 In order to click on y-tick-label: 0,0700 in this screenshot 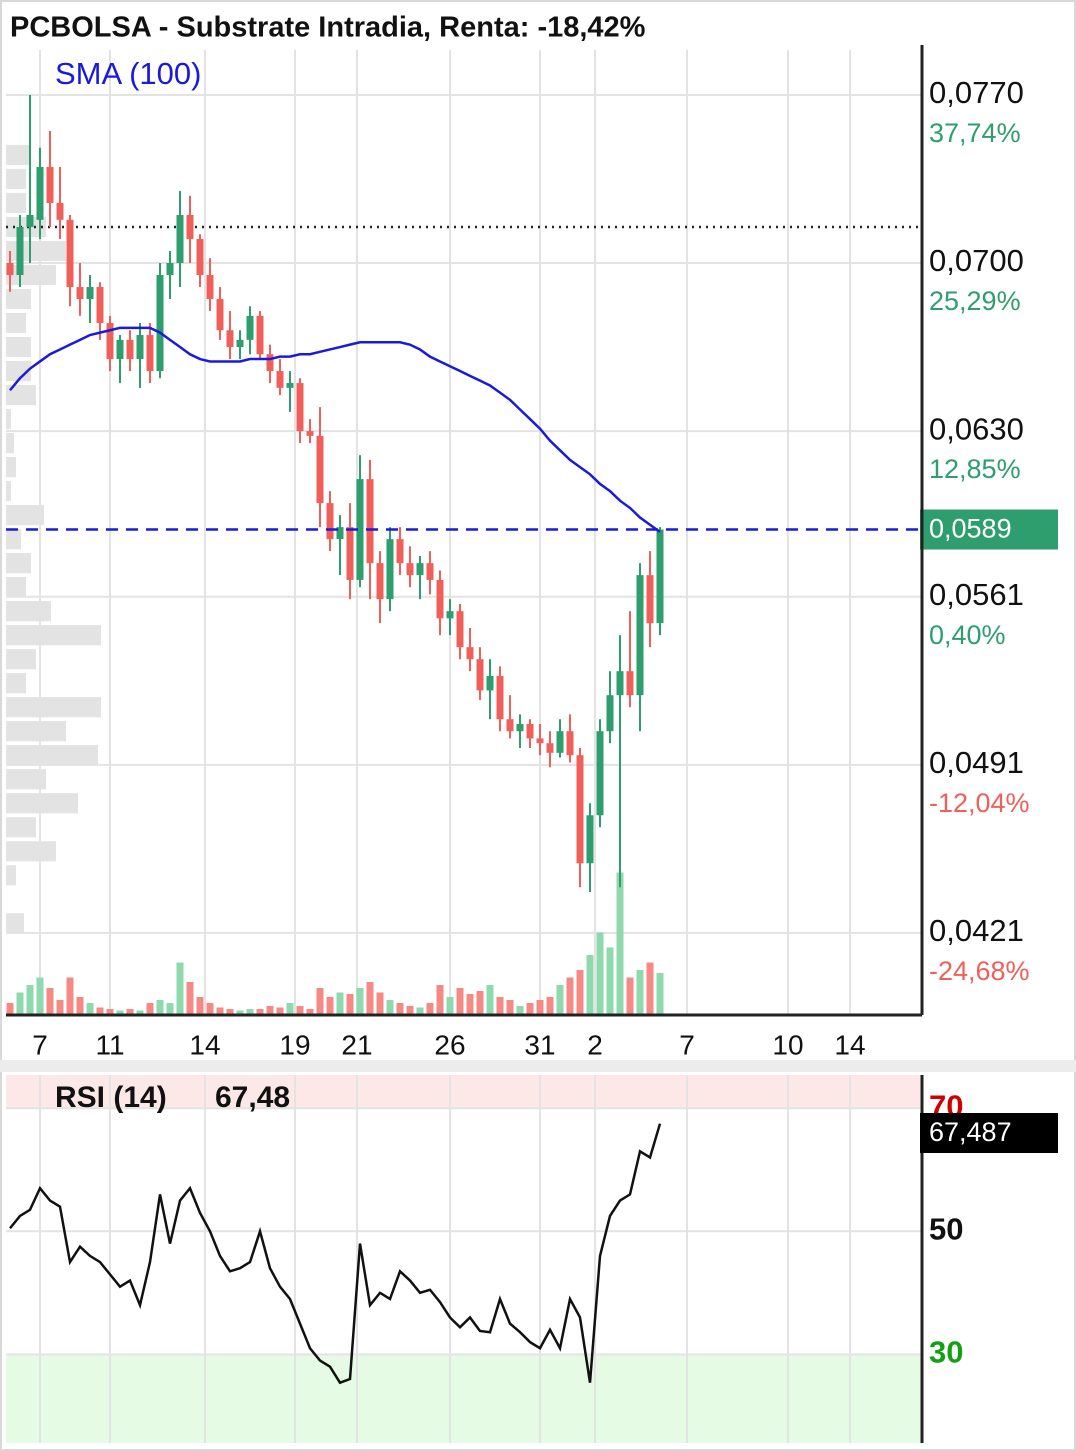, I will do `click(976, 260)`.